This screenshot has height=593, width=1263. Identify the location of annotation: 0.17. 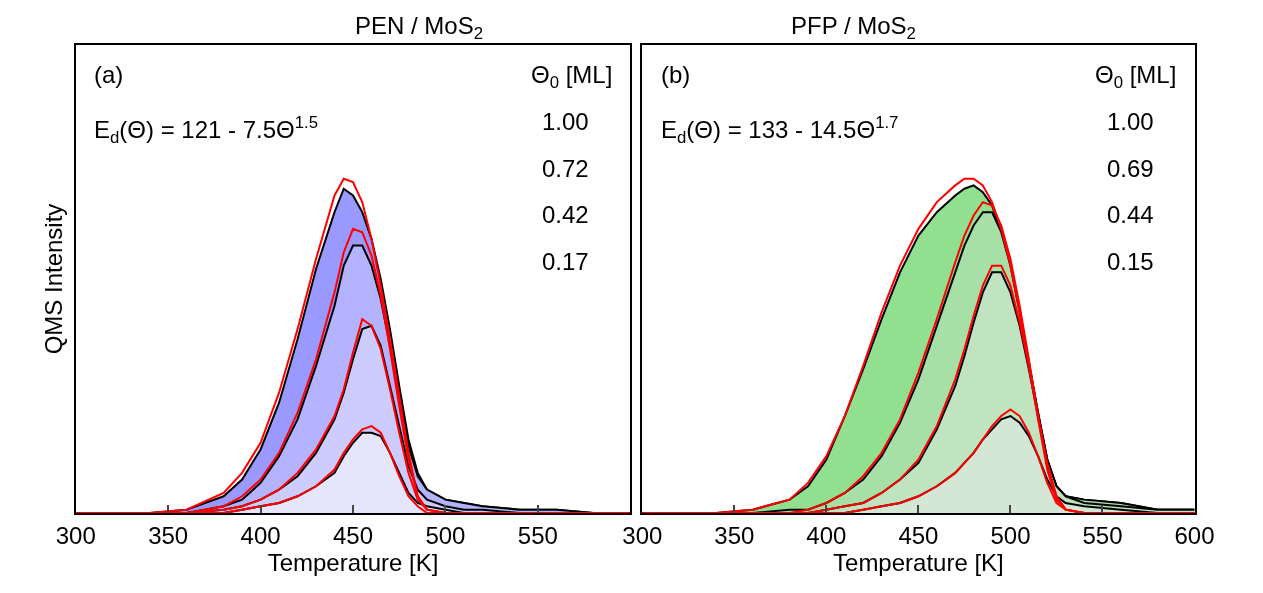
(565, 261).